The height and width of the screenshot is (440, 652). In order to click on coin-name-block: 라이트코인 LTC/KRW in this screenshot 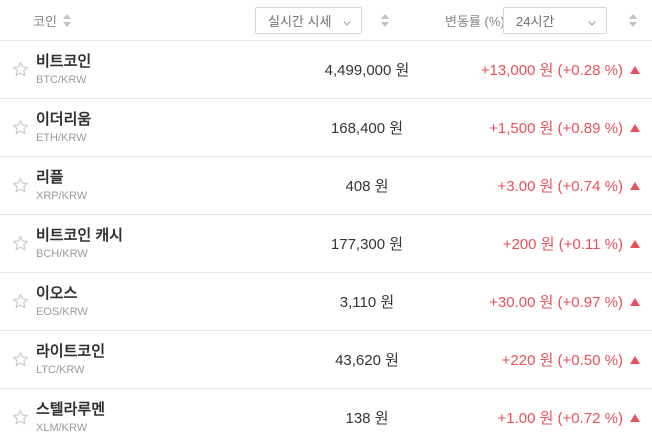, I will do `click(154, 359)`.